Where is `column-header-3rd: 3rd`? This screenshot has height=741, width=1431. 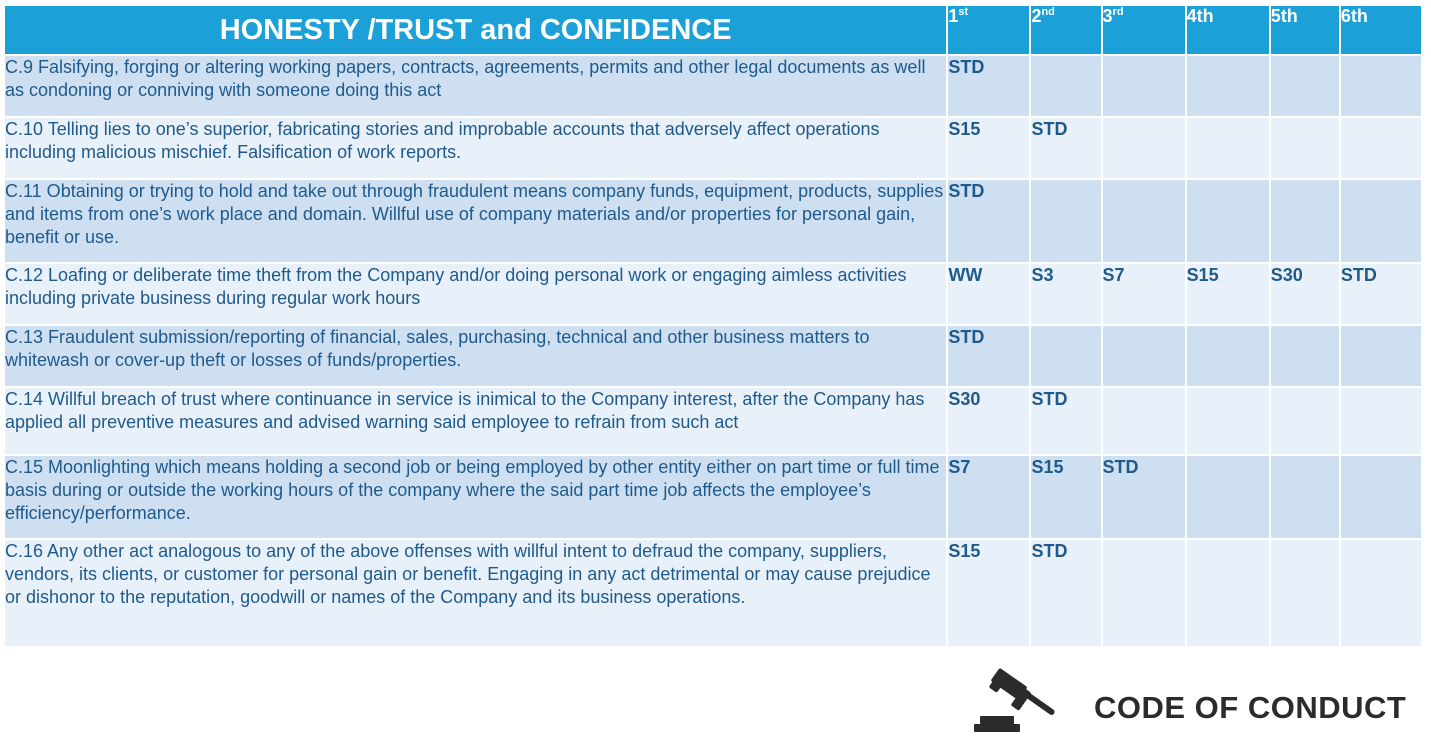 column-header-3rd: 3rd is located at coordinates (1143, 30).